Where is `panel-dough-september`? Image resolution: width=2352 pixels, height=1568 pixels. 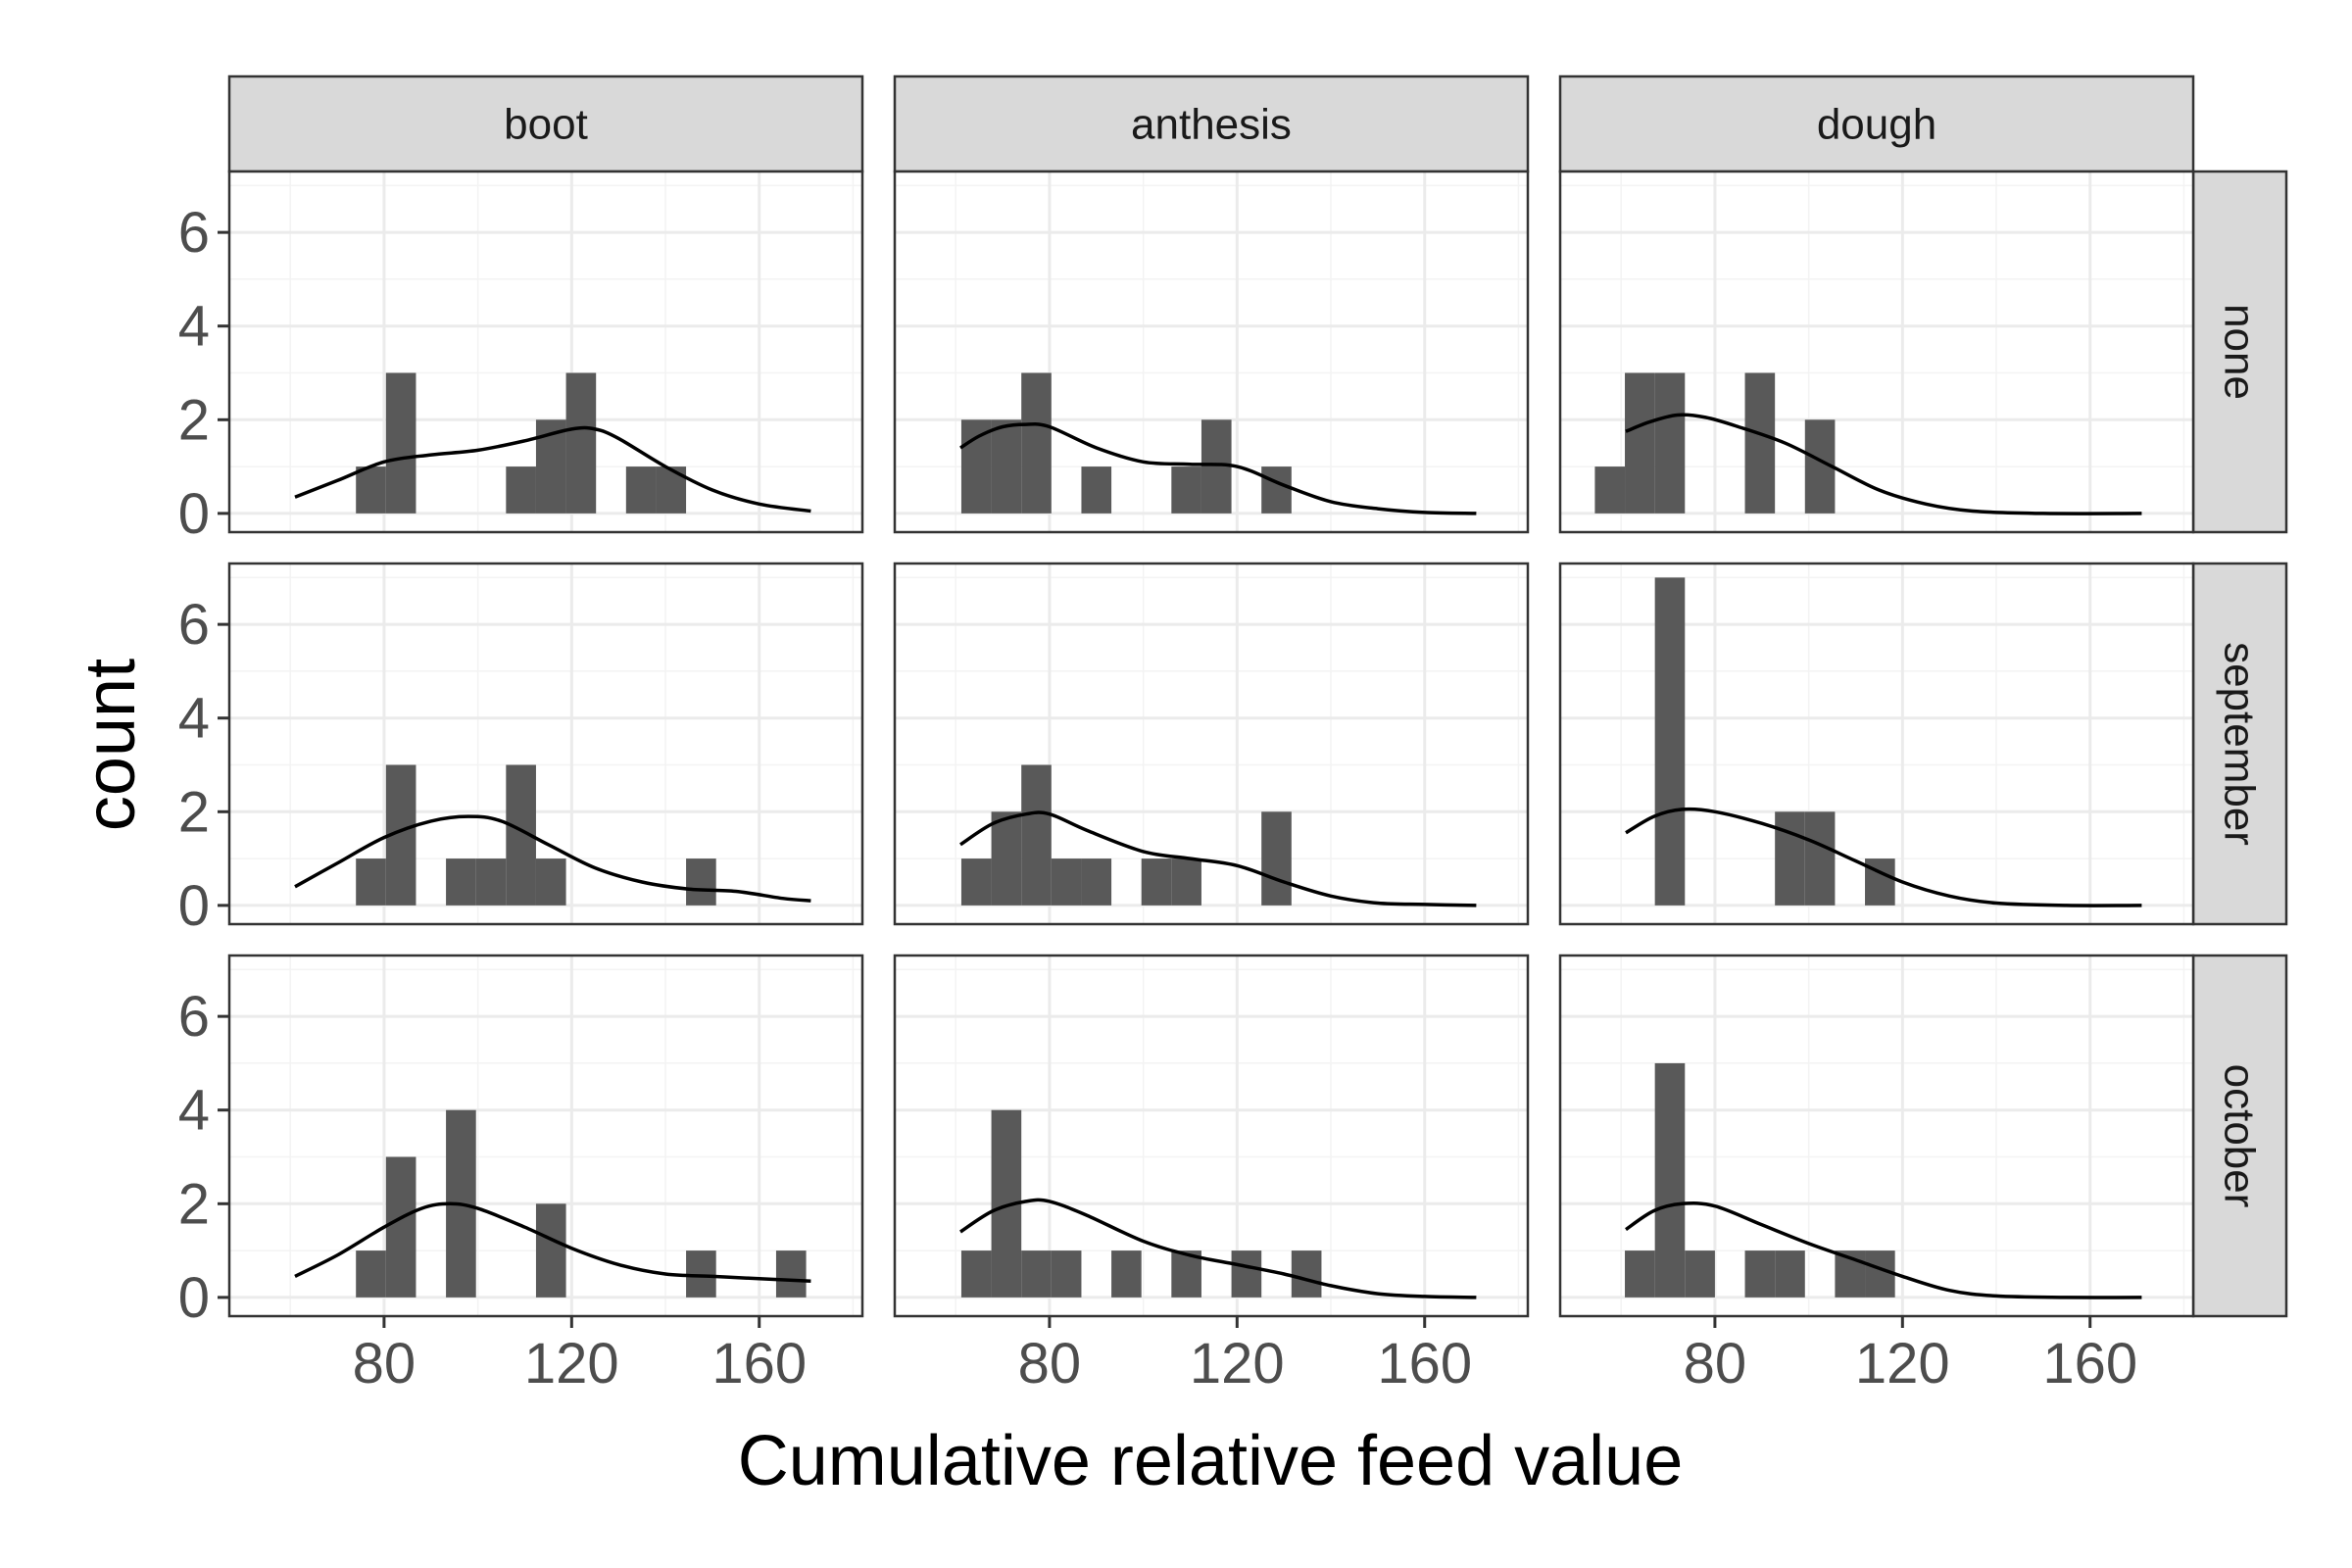
panel-dough-september is located at coordinates (1876, 744).